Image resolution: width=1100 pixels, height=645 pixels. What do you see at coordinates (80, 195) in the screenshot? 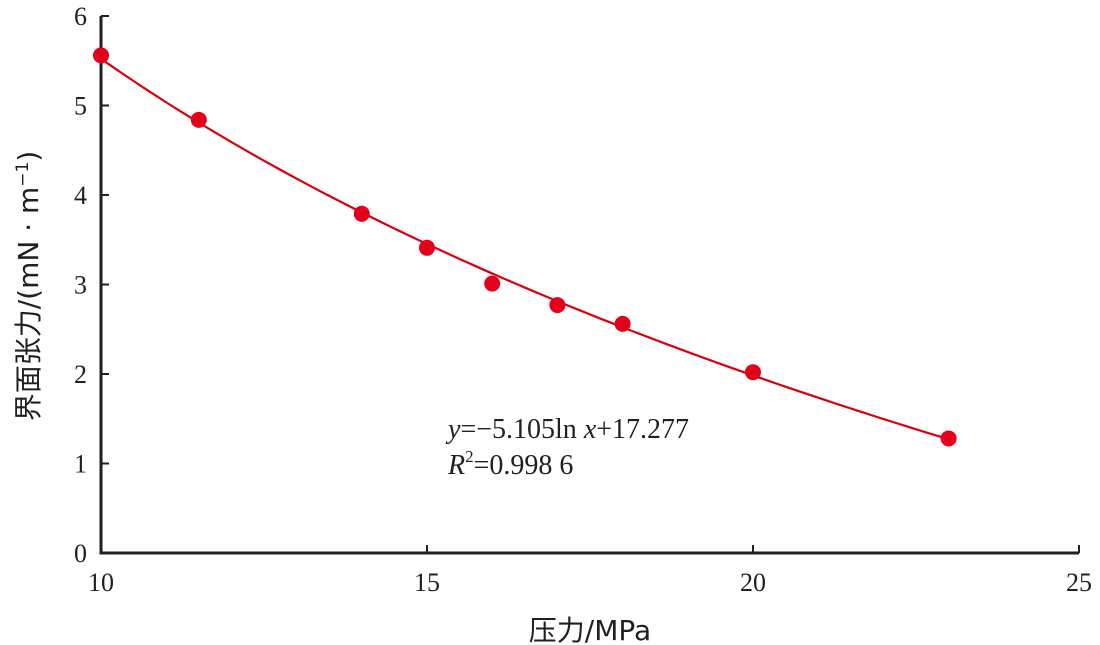
I see `y-tick-label: 4` at bounding box center [80, 195].